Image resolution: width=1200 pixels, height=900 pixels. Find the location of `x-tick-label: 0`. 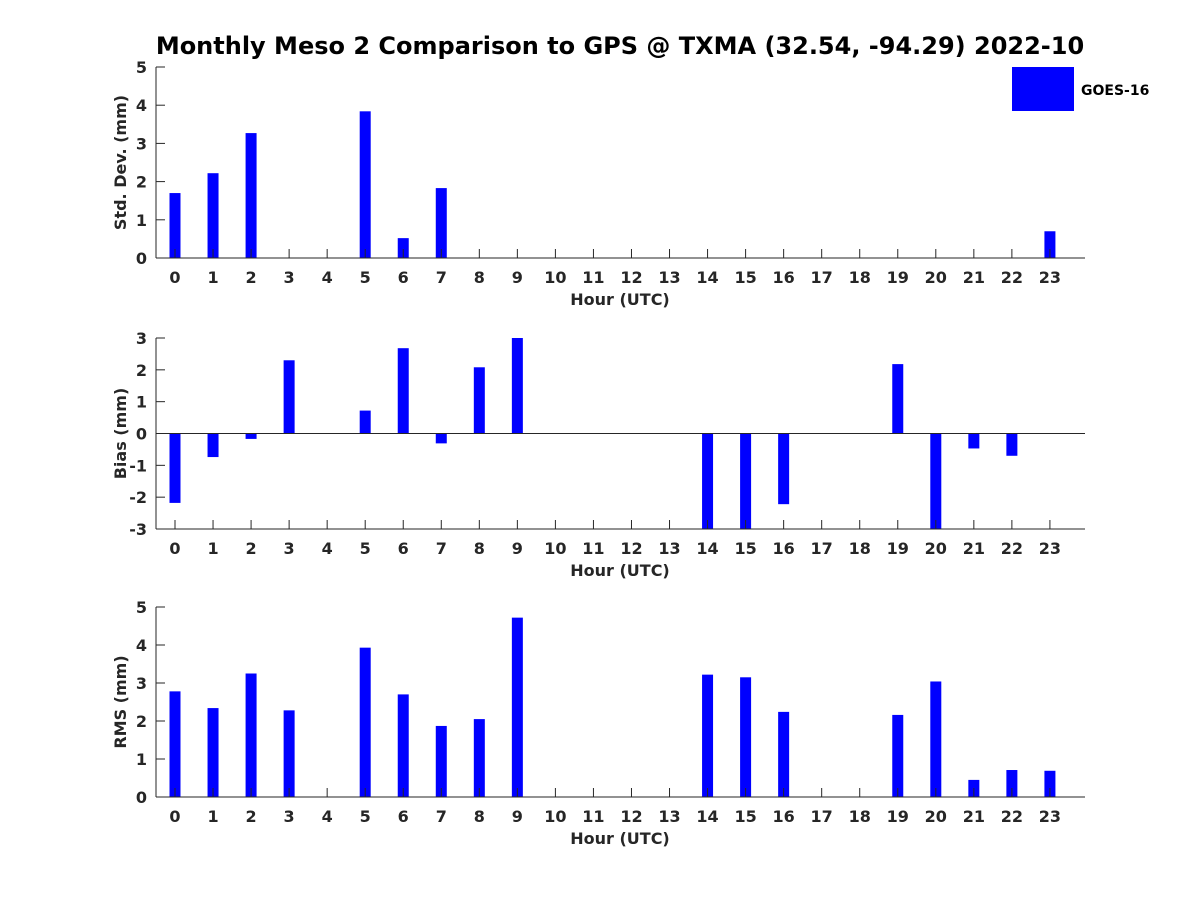

x-tick-label: 0 is located at coordinates (174, 277).